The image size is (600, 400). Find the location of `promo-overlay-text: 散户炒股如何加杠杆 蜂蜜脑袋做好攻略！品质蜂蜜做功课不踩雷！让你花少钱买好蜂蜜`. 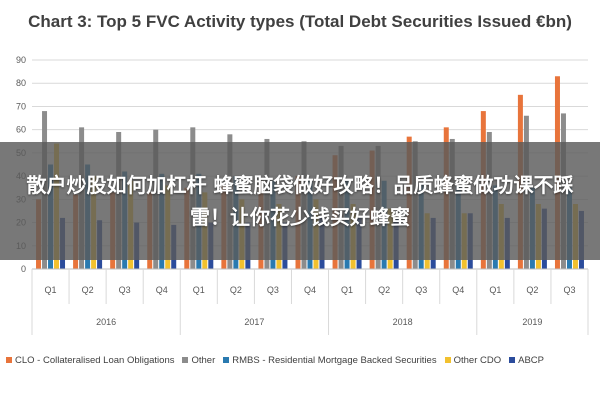

promo-overlay-text: 散户炒股如何加杠杆 蜂蜜脑袋做好攻略！品质蜂蜜做功课不踩雷！让你花少钱买好蜂蜜 is located at coordinates (300, 201).